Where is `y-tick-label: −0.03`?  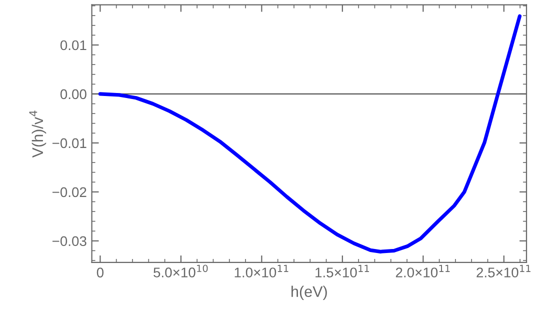
y-tick-label: −0.03 is located at coordinates (69, 241).